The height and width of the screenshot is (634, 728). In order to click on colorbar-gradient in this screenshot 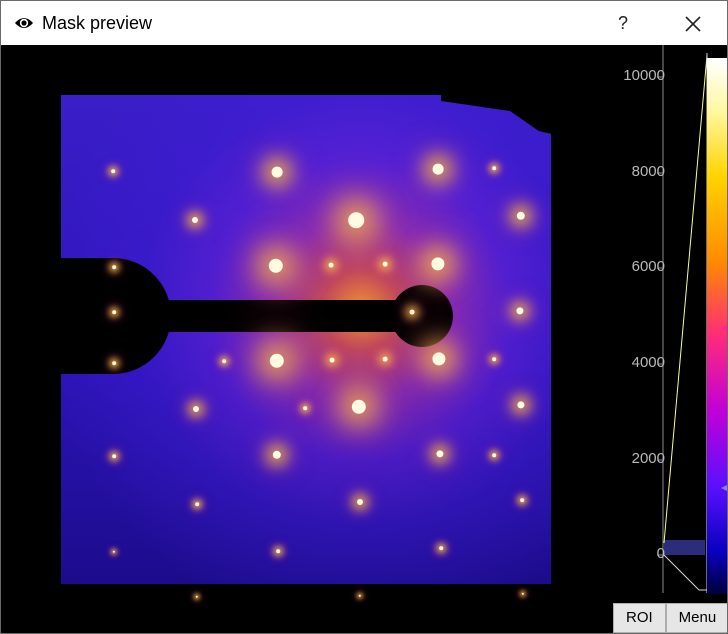, I will do `click(717, 326)`.